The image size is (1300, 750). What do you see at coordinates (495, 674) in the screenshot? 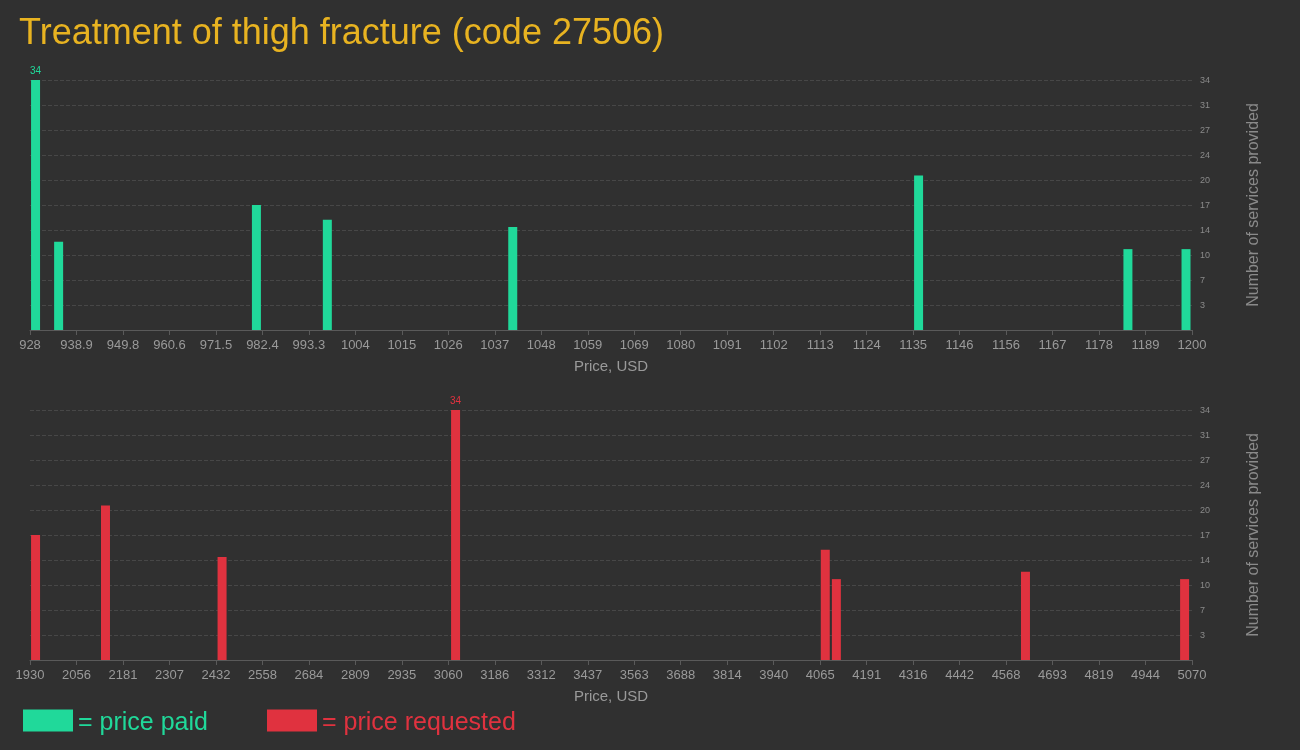
I see `x-tick-label: 3186` at bounding box center [495, 674].